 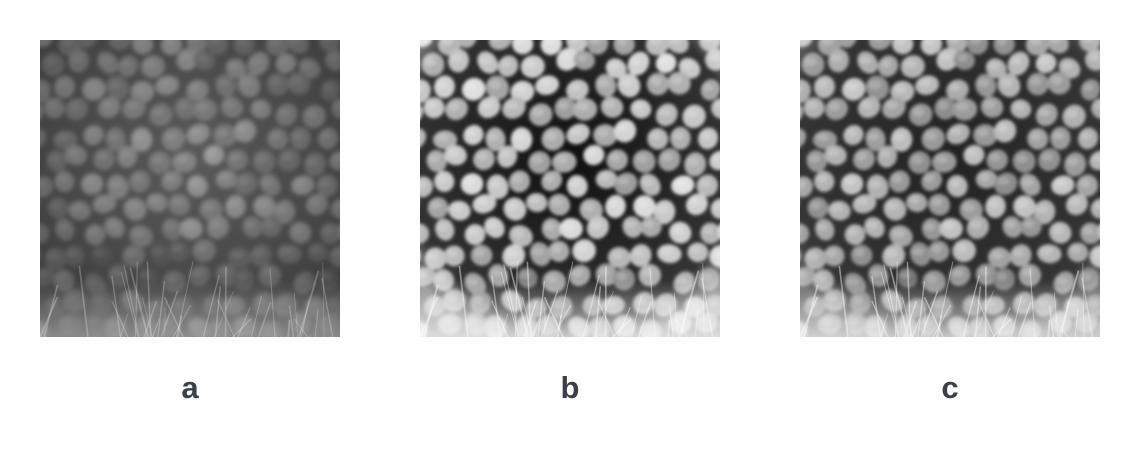 I want to click on panel-label-c: c, so click(x=950, y=388).